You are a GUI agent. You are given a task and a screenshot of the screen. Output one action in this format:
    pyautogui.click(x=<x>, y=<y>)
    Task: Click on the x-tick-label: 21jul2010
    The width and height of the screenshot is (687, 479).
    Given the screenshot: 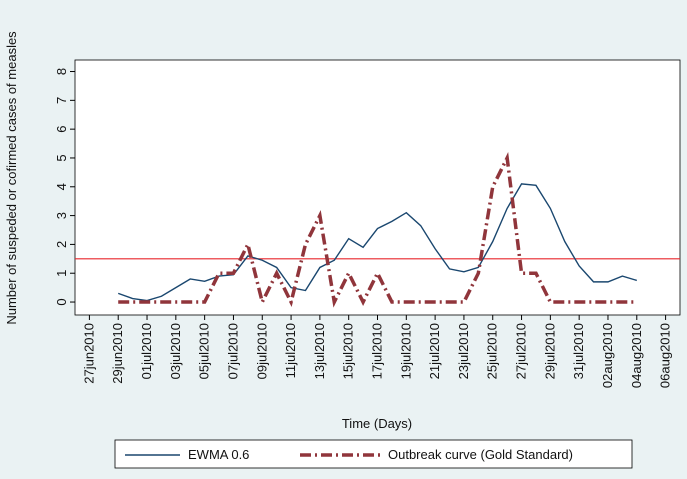 What is the action you would take?
    pyautogui.click(x=434, y=351)
    